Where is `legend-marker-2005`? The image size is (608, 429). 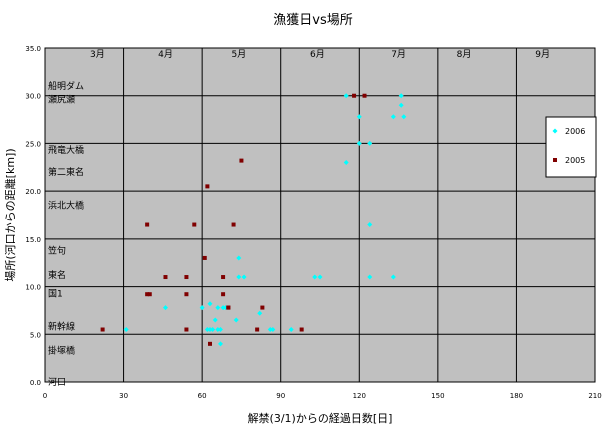 legend-marker-2005 is located at coordinates (555, 160).